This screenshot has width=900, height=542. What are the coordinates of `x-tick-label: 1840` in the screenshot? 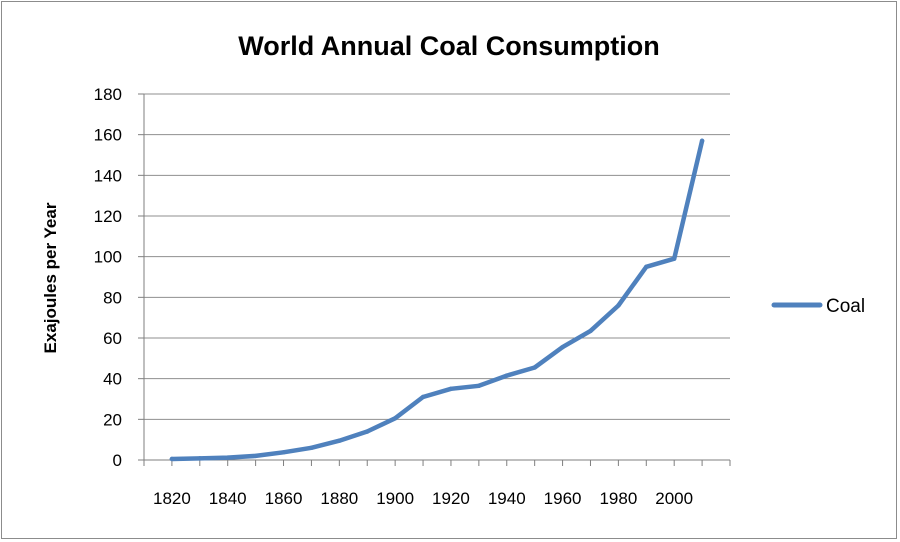 It's located at (228, 498).